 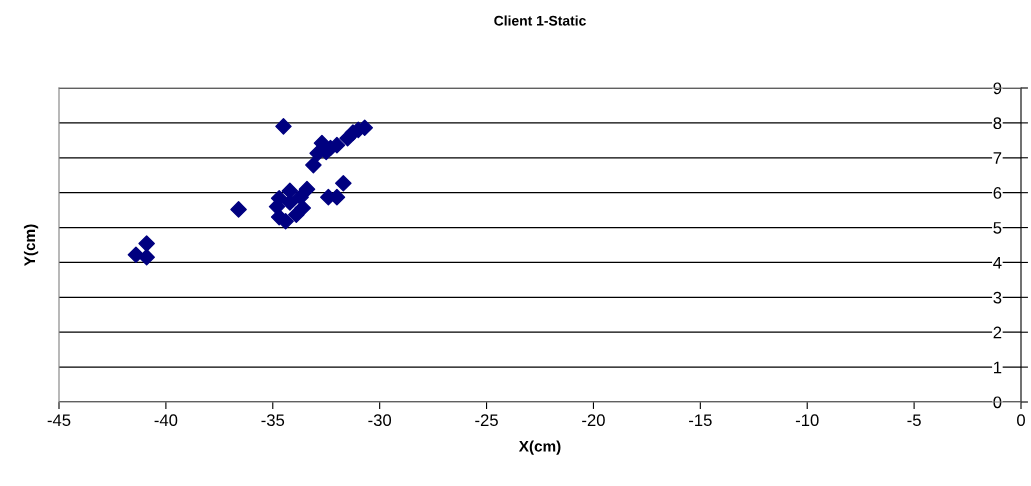 What do you see at coordinates (700, 420) in the screenshot?
I see `x-tick-label: -15` at bounding box center [700, 420].